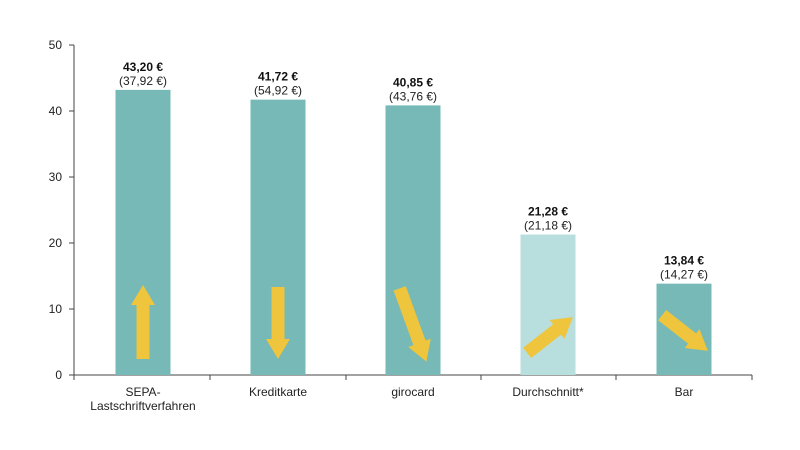  Describe the element at coordinates (56, 45) in the screenshot. I see `y-tick-label: 50` at that location.